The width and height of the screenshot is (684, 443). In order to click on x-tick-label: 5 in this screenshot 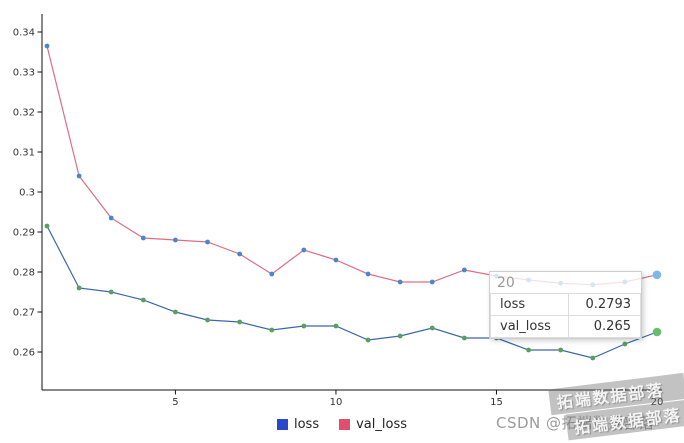, I will do `click(175, 402)`.